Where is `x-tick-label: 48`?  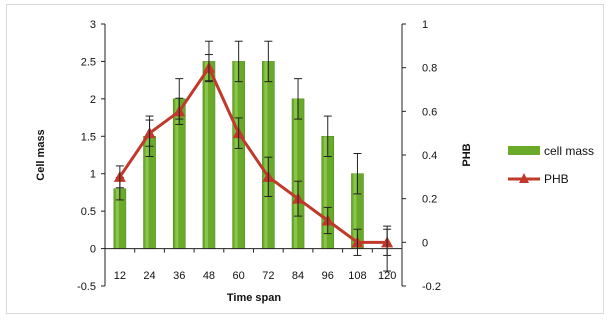
x-tick-label: 48 is located at coordinates (209, 276).